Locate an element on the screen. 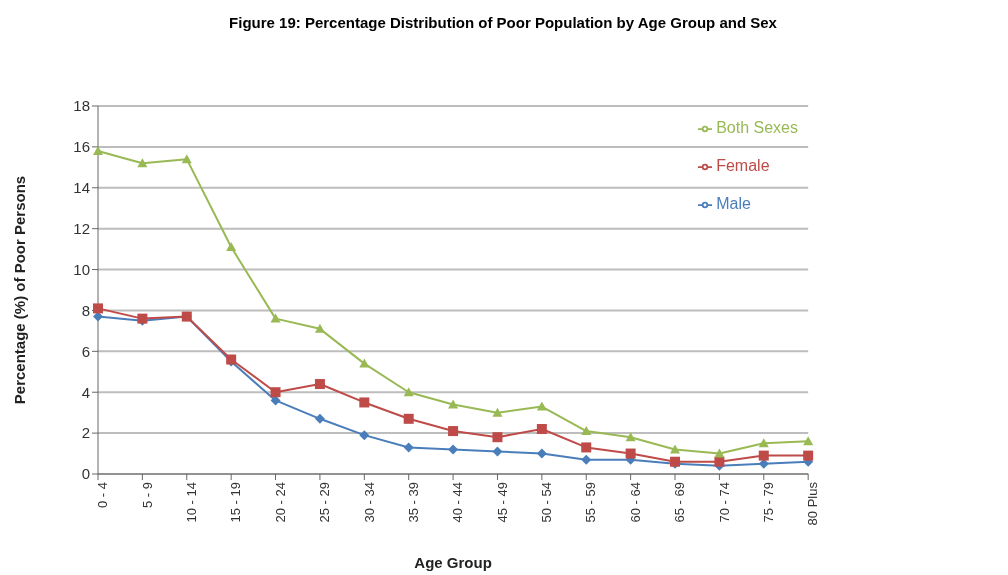  y-tick-label: 4 is located at coordinates (85, 392).